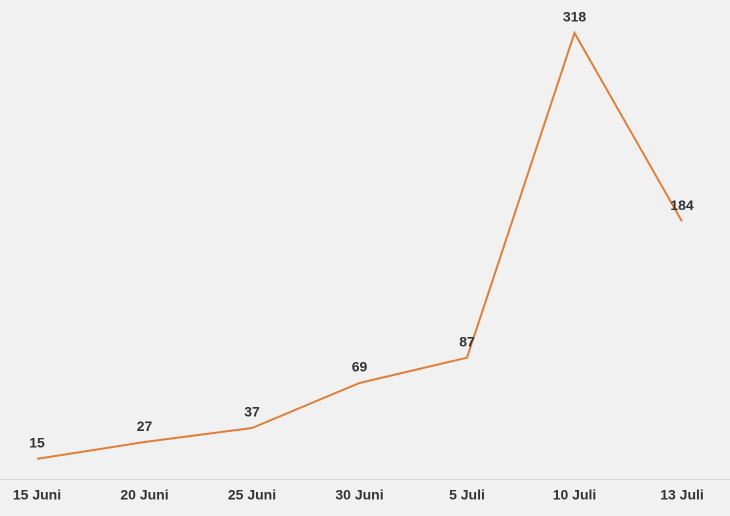 This screenshot has height=516, width=730. I want to click on data-label: 69, so click(360, 367).